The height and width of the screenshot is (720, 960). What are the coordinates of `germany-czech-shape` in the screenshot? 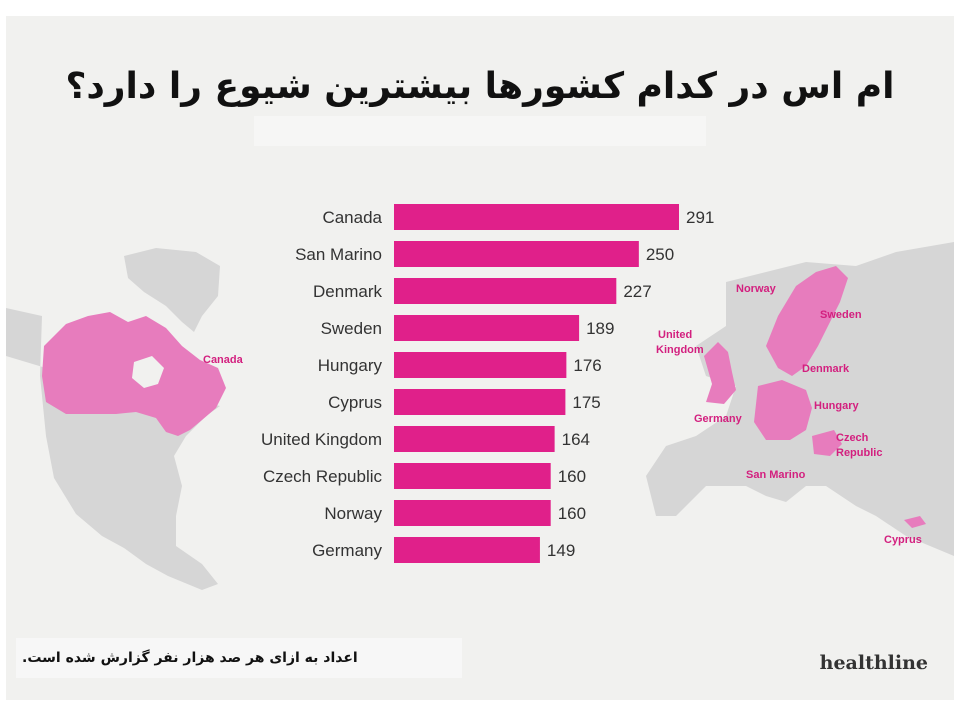 It's located at (783, 410).